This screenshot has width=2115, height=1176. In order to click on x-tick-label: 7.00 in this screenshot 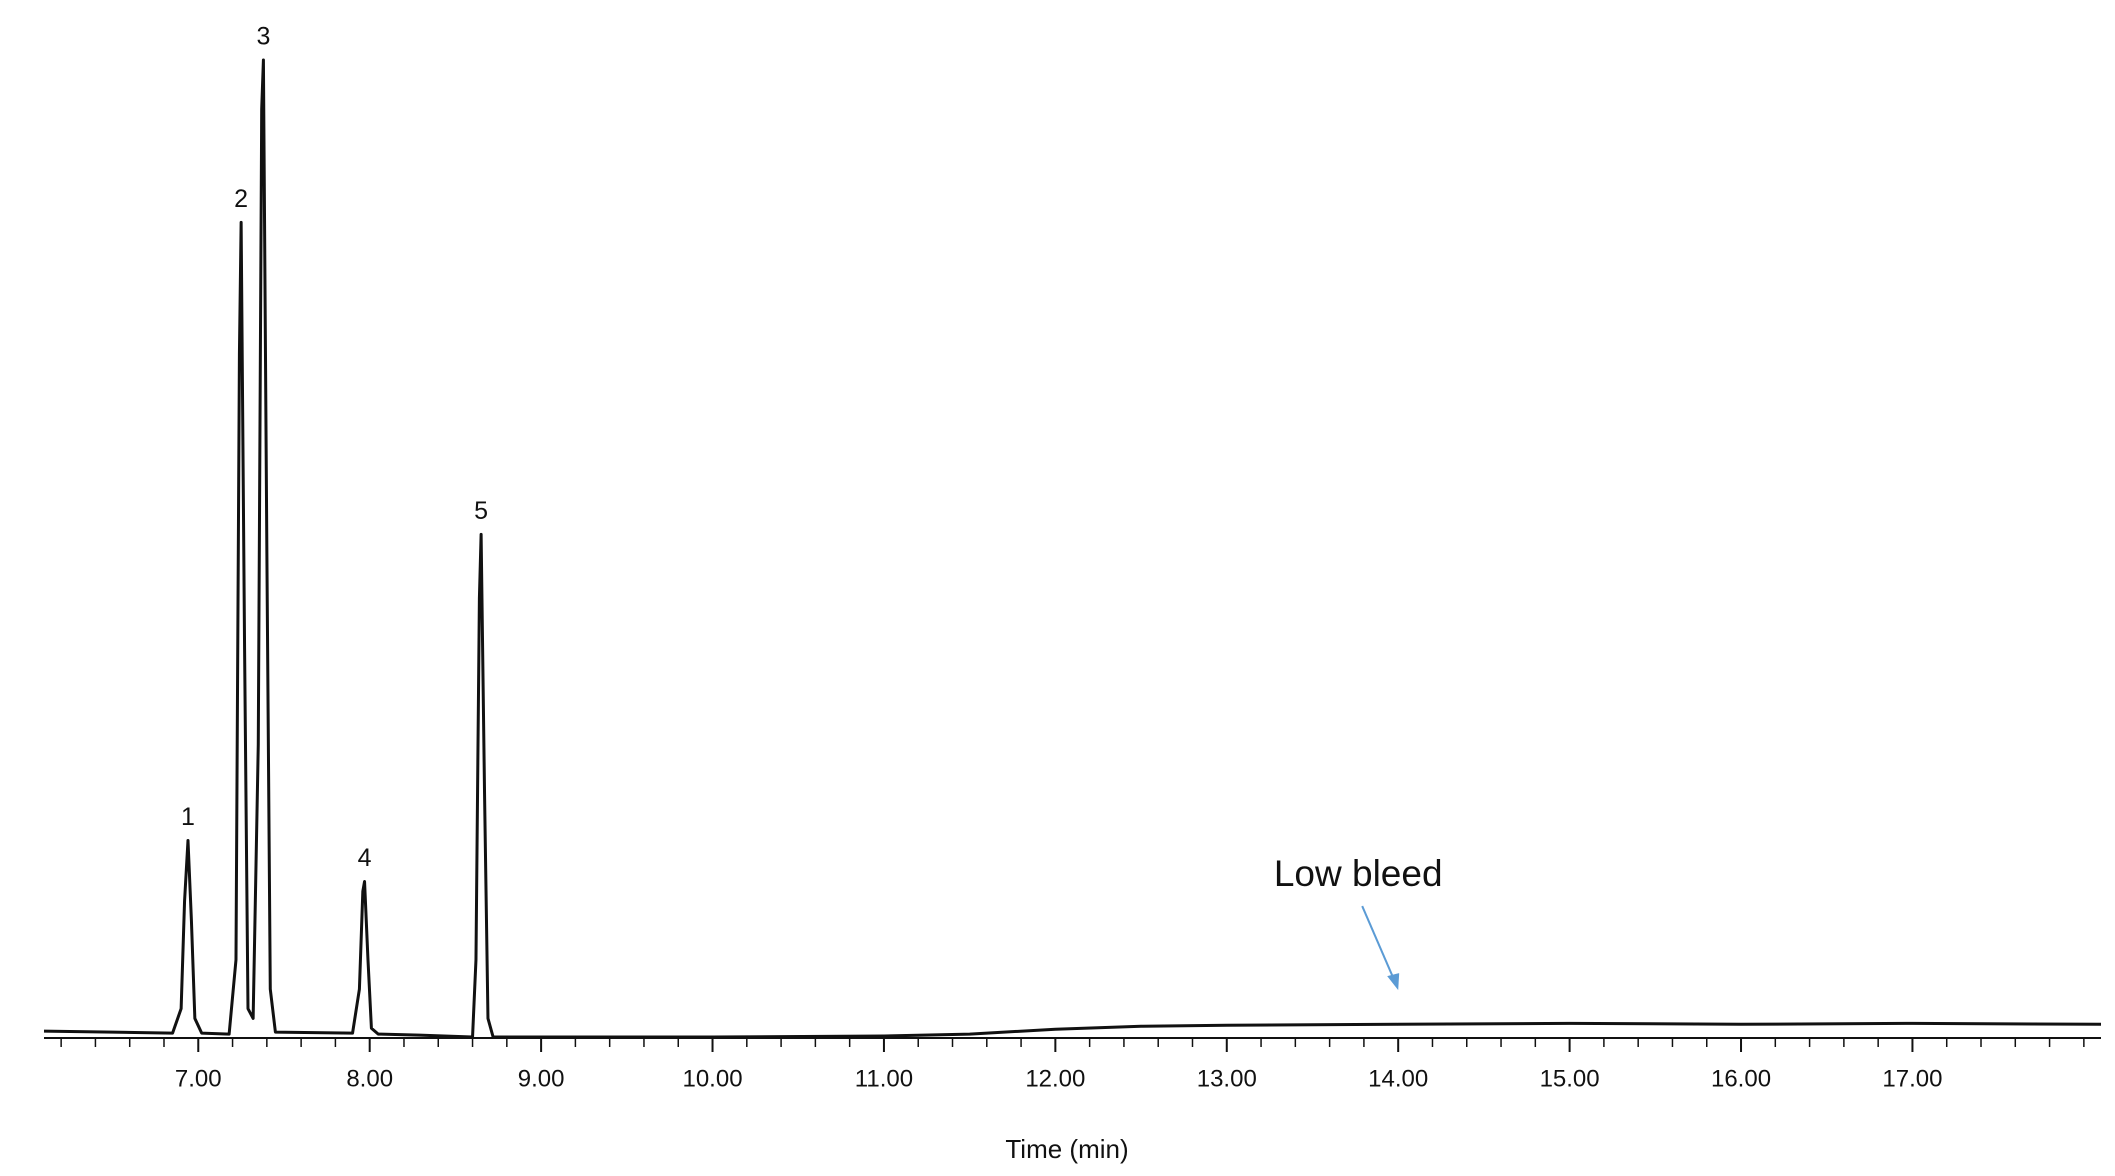, I will do `click(198, 1078)`.